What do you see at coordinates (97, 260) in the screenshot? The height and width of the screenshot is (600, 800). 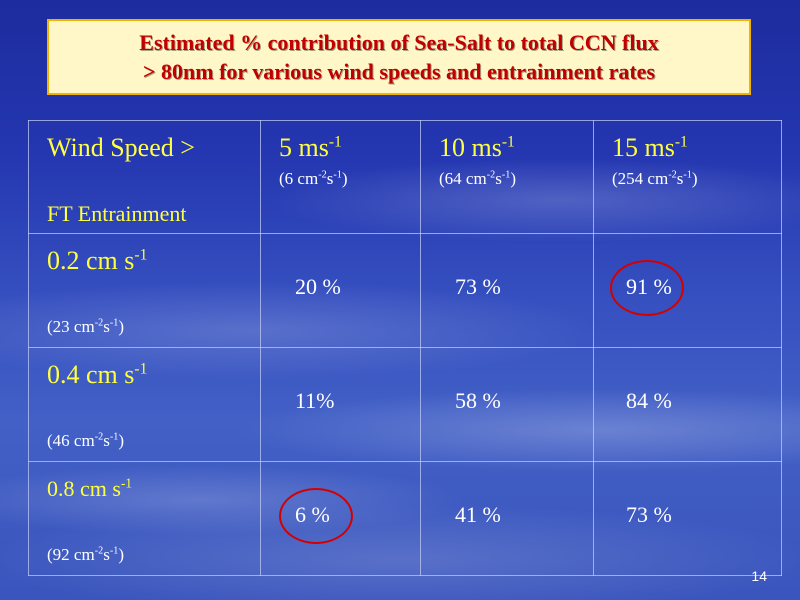 I see `entrainment-rate: 0.2 cm s-1` at bounding box center [97, 260].